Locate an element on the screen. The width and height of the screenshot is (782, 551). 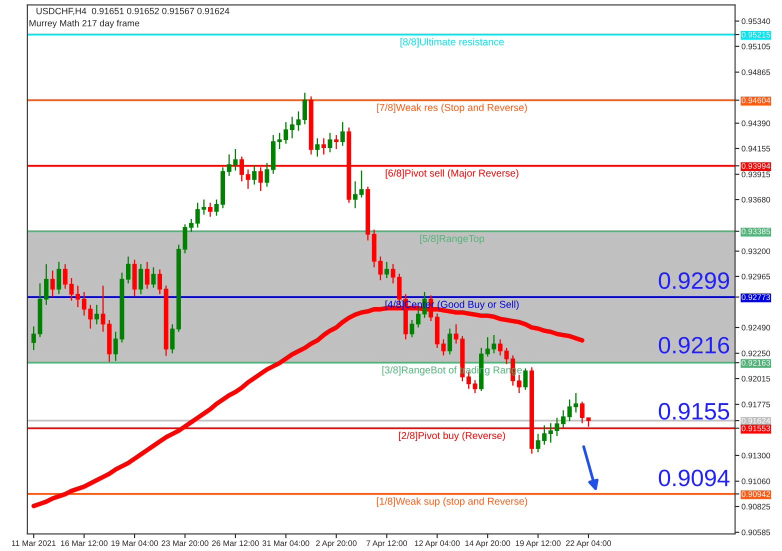
y-tick-label: 0.92163 is located at coordinates (756, 363).